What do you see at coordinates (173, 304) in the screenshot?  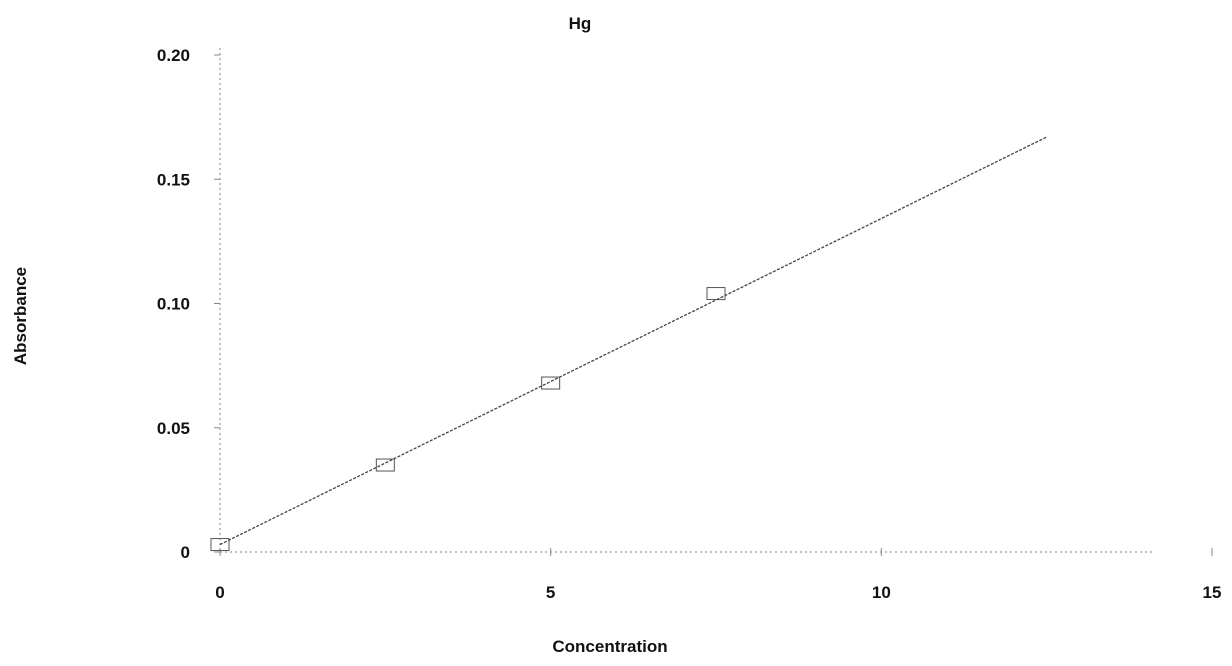 I see `y-tick-label: 0.10` at bounding box center [173, 304].